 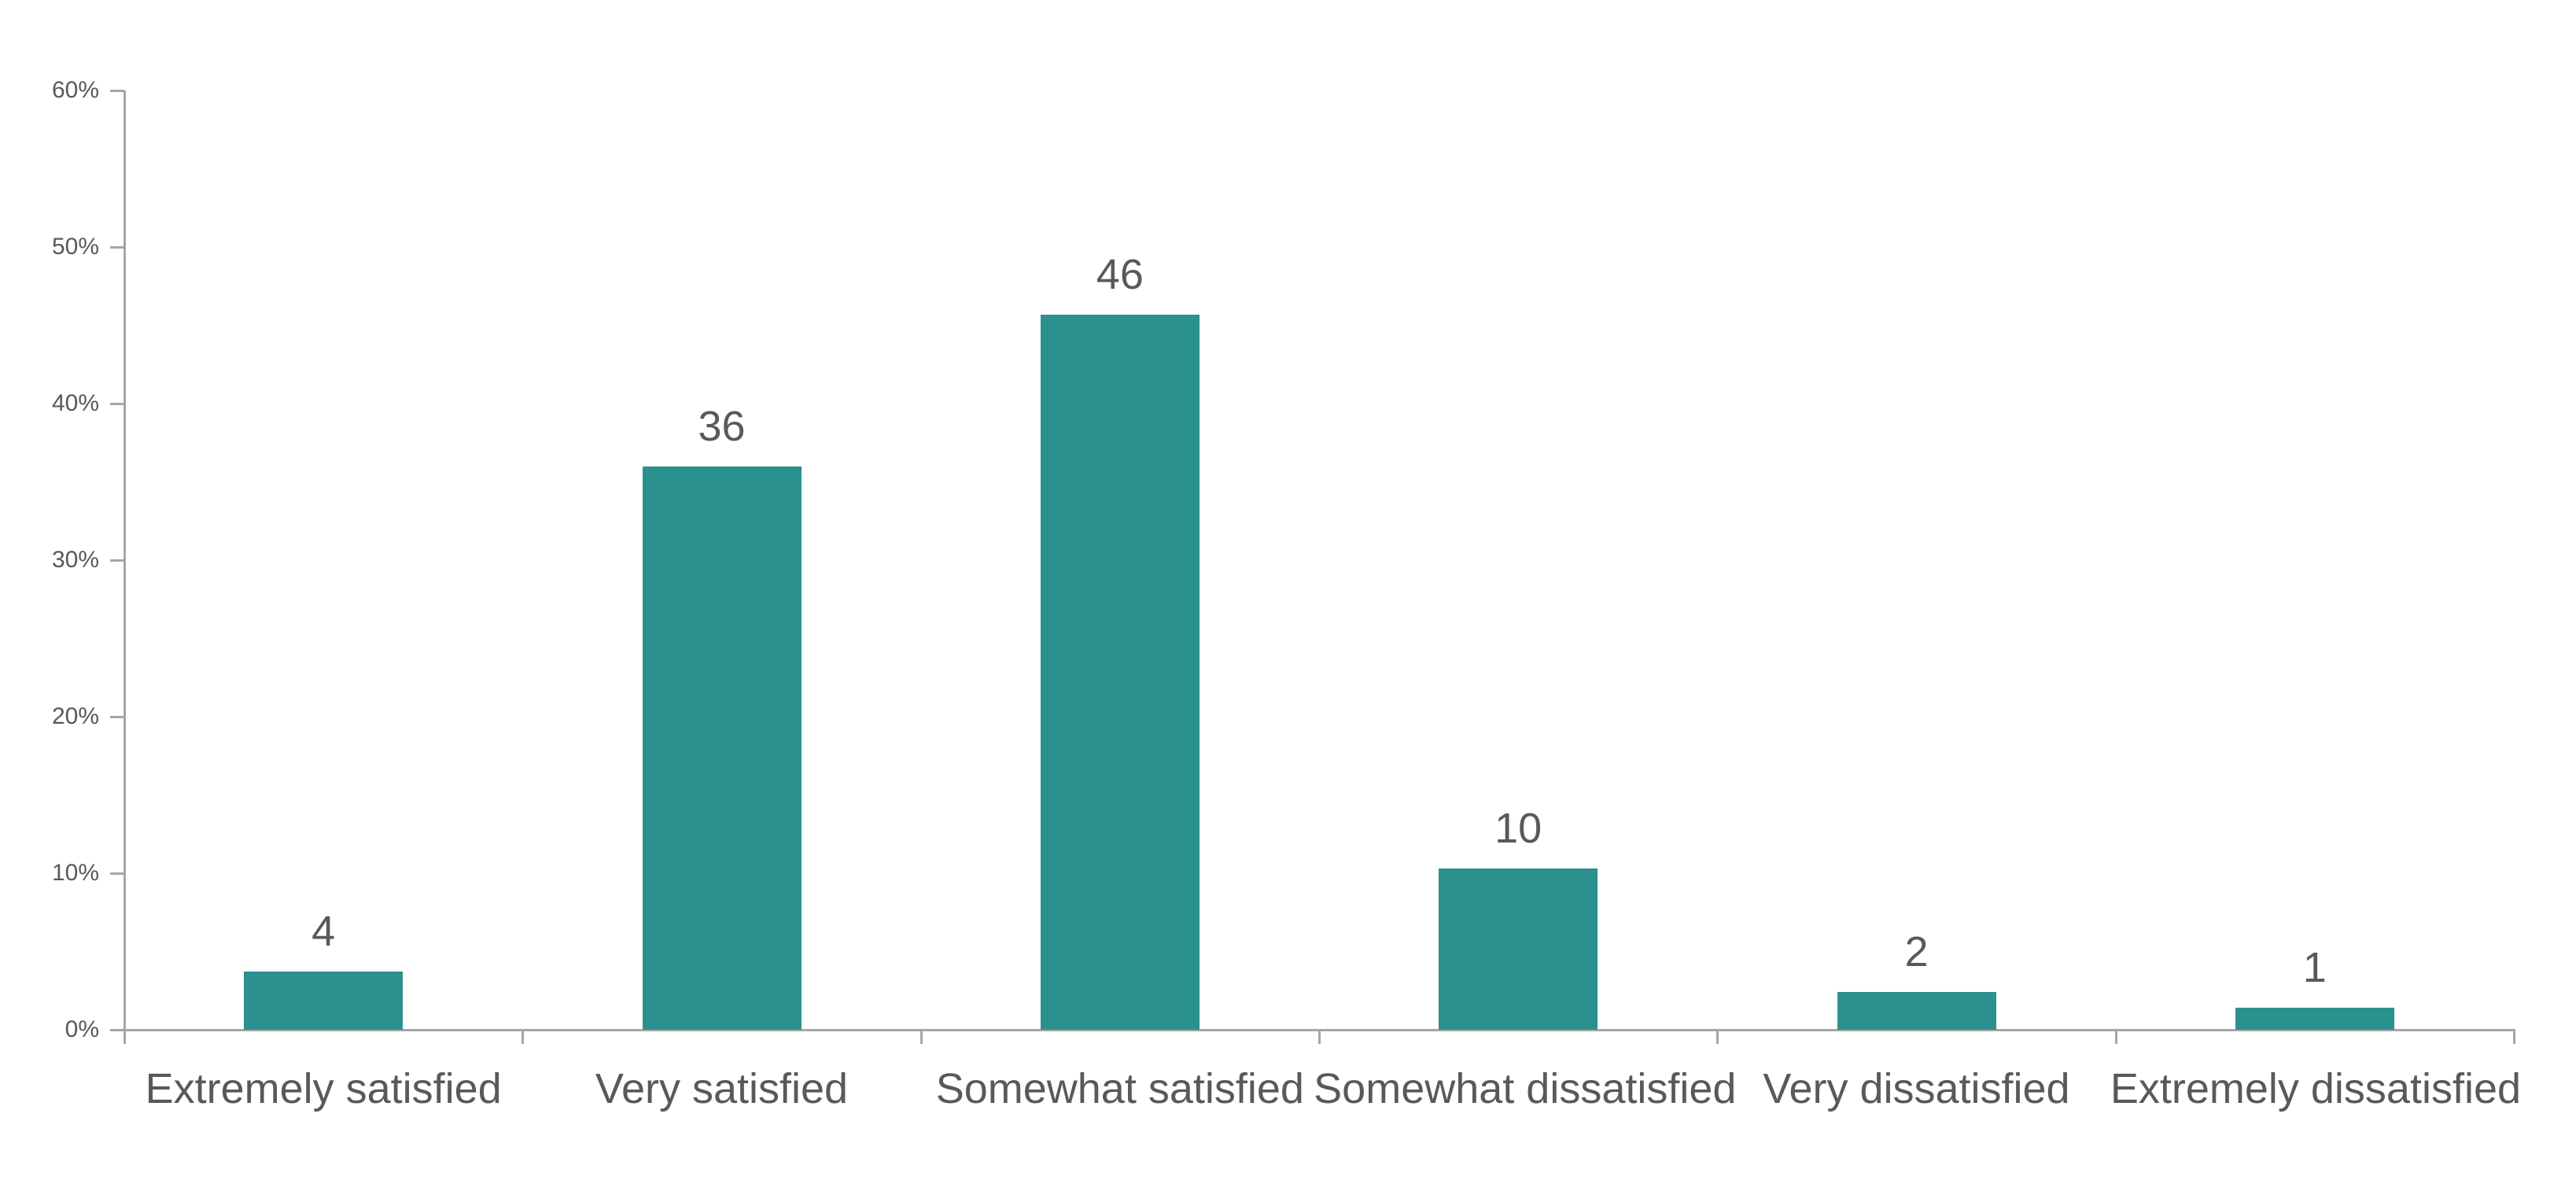 What do you see at coordinates (1119, 1088) in the screenshot?
I see `x-category-label: Somewhat satisfied` at bounding box center [1119, 1088].